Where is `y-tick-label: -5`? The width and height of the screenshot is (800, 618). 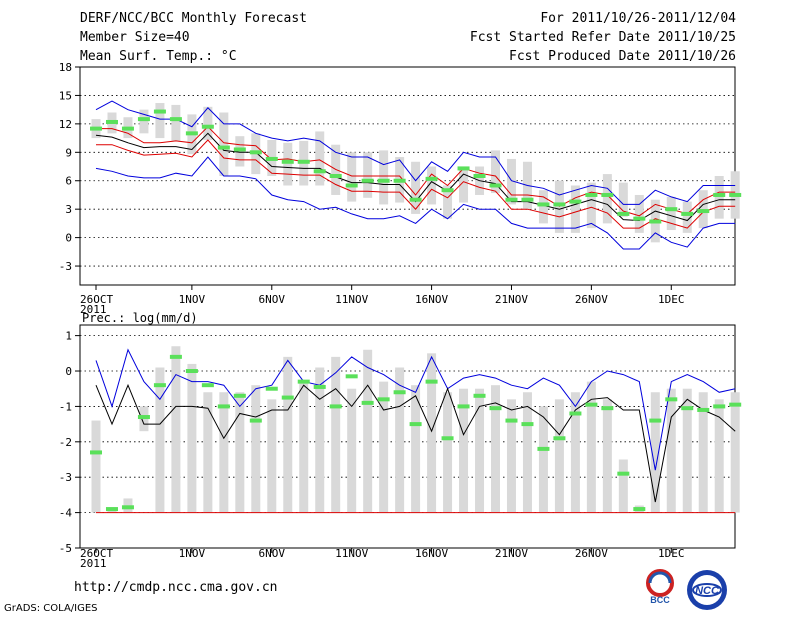 y-tick-label: -5 is located at coordinates (65, 548).